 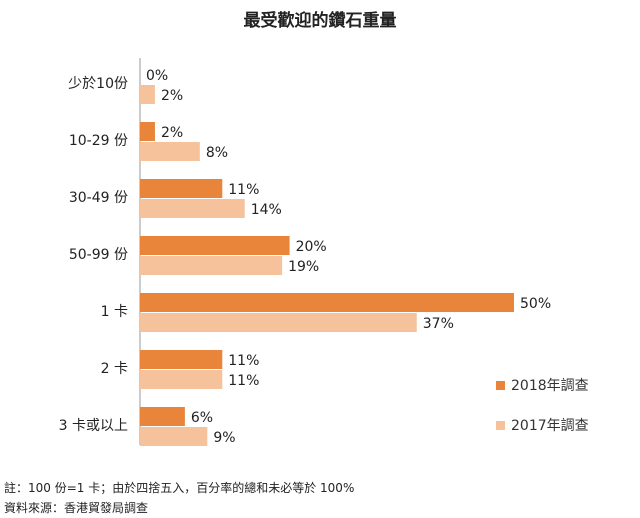 I want to click on bar-2017年調查-2, so click(x=192, y=208).